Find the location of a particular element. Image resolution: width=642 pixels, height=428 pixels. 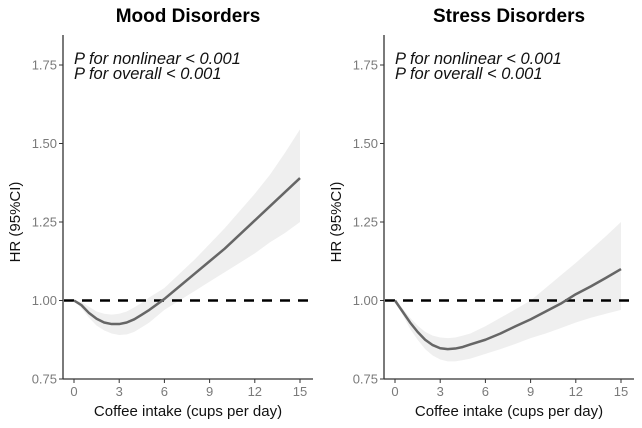

panel-title: Stress Disorders is located at coordinates (509, 16).